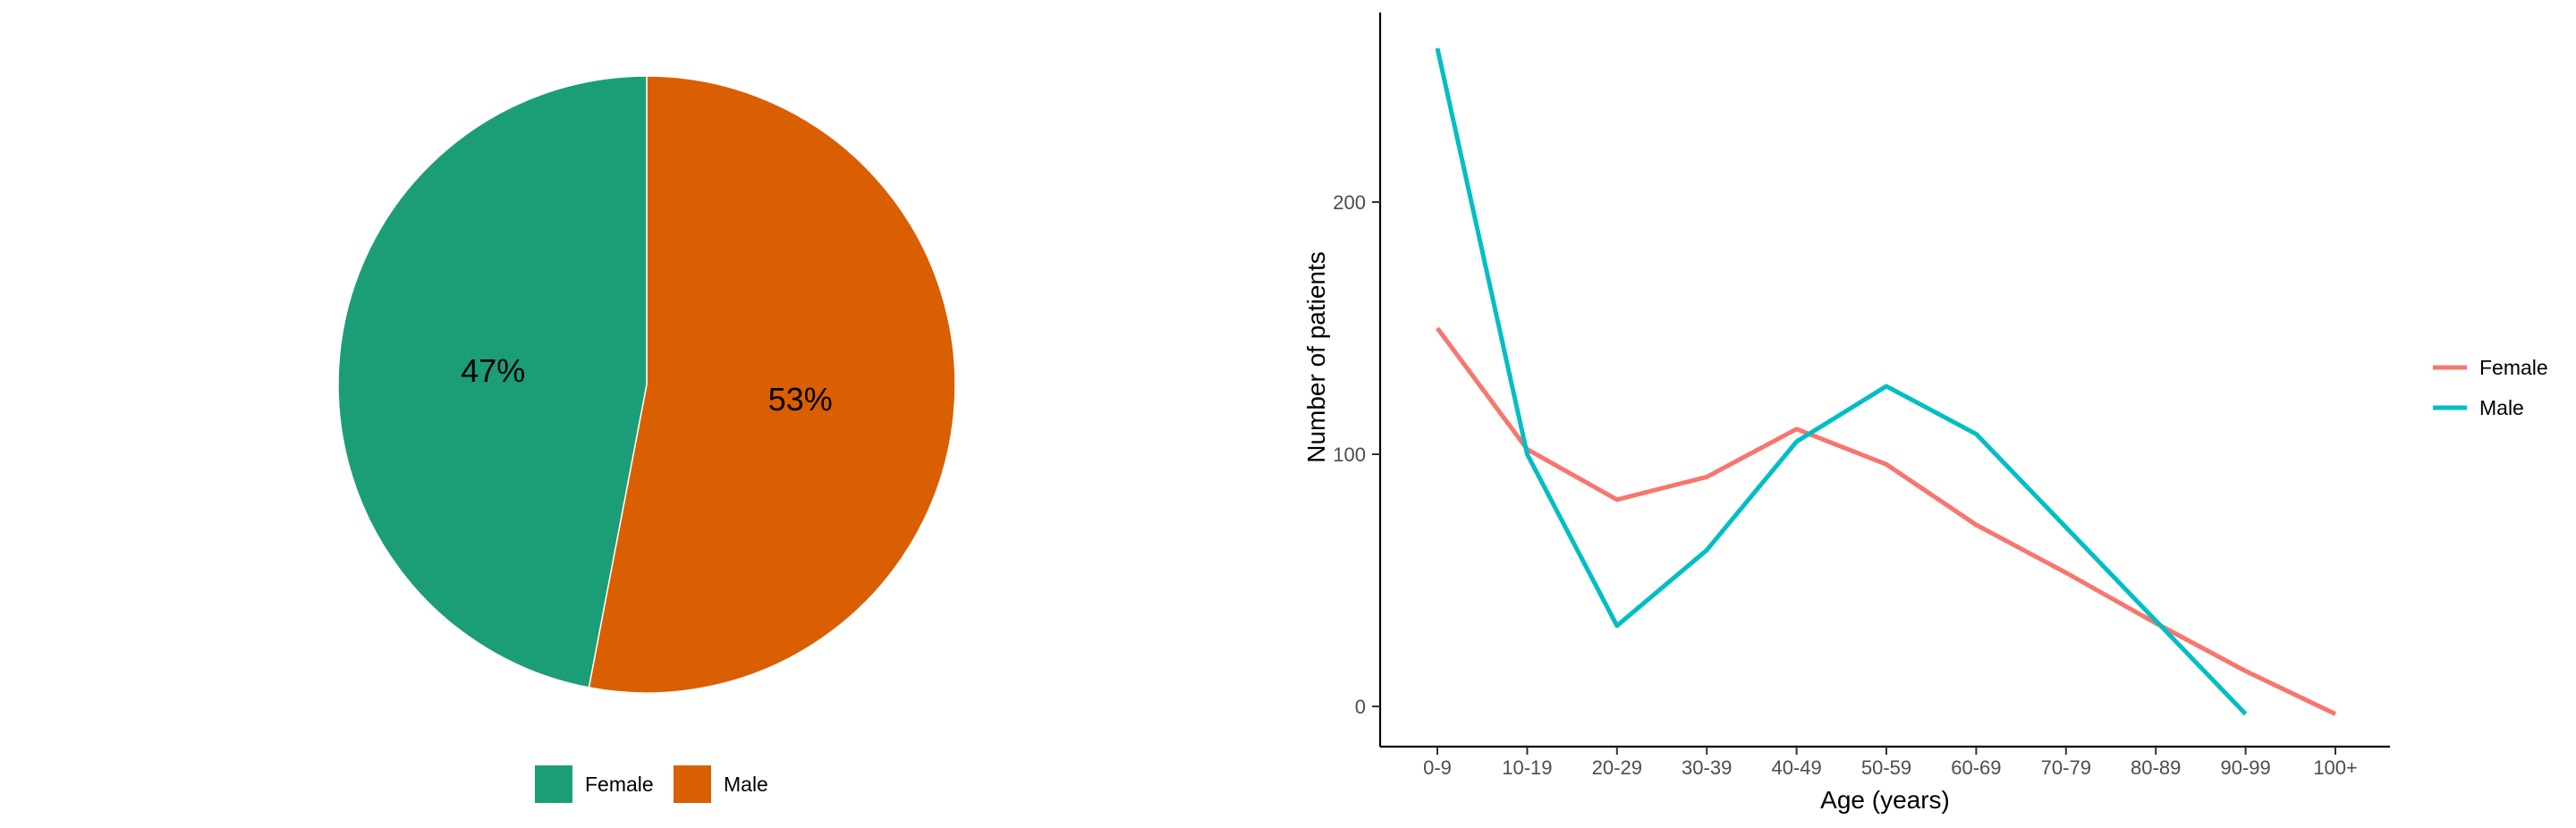  What do you see at coordinates (1527, 768) in the screenshot?
I see `x-tick-label: 10-19` at bounding box center [1527, 768].